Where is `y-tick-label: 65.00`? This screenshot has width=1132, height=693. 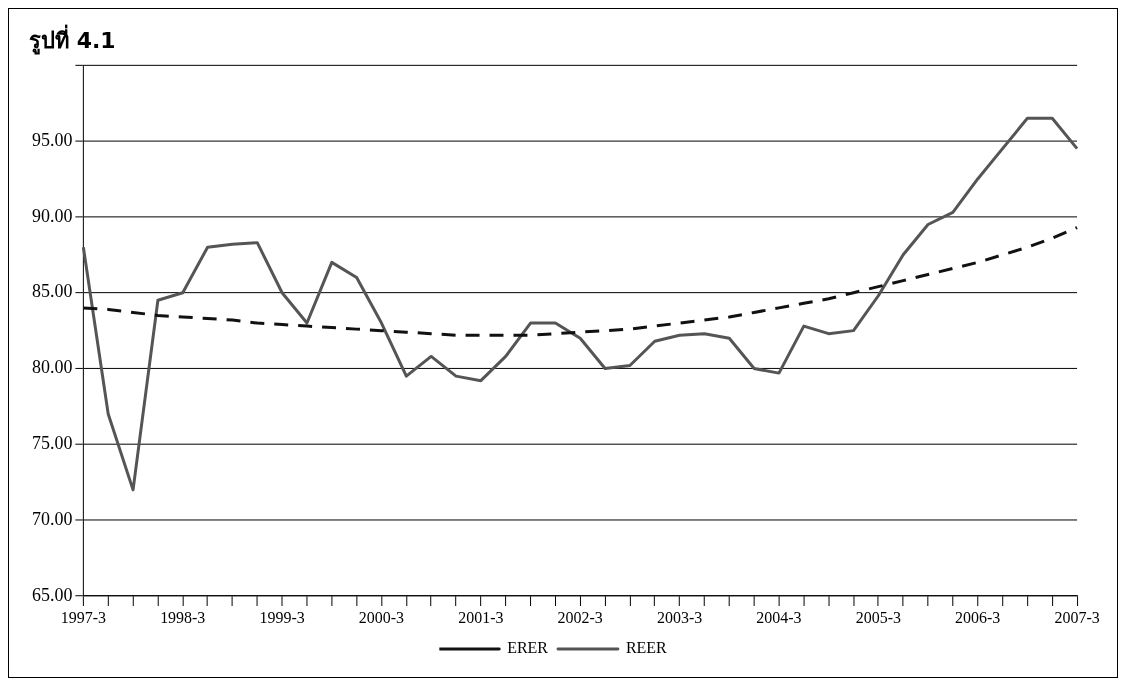
y-tick-label: 65.00 is located at coordinates (52, 594).